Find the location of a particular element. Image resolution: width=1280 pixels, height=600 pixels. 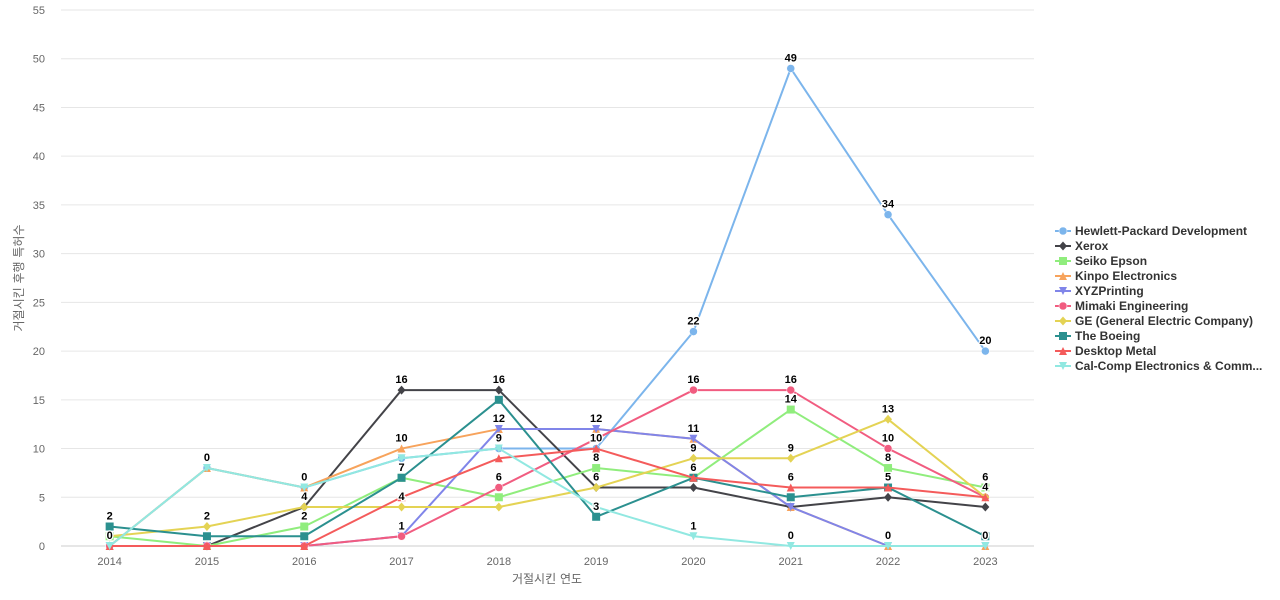

x-tick-label: 2015 is located at coordinates (207, 562).